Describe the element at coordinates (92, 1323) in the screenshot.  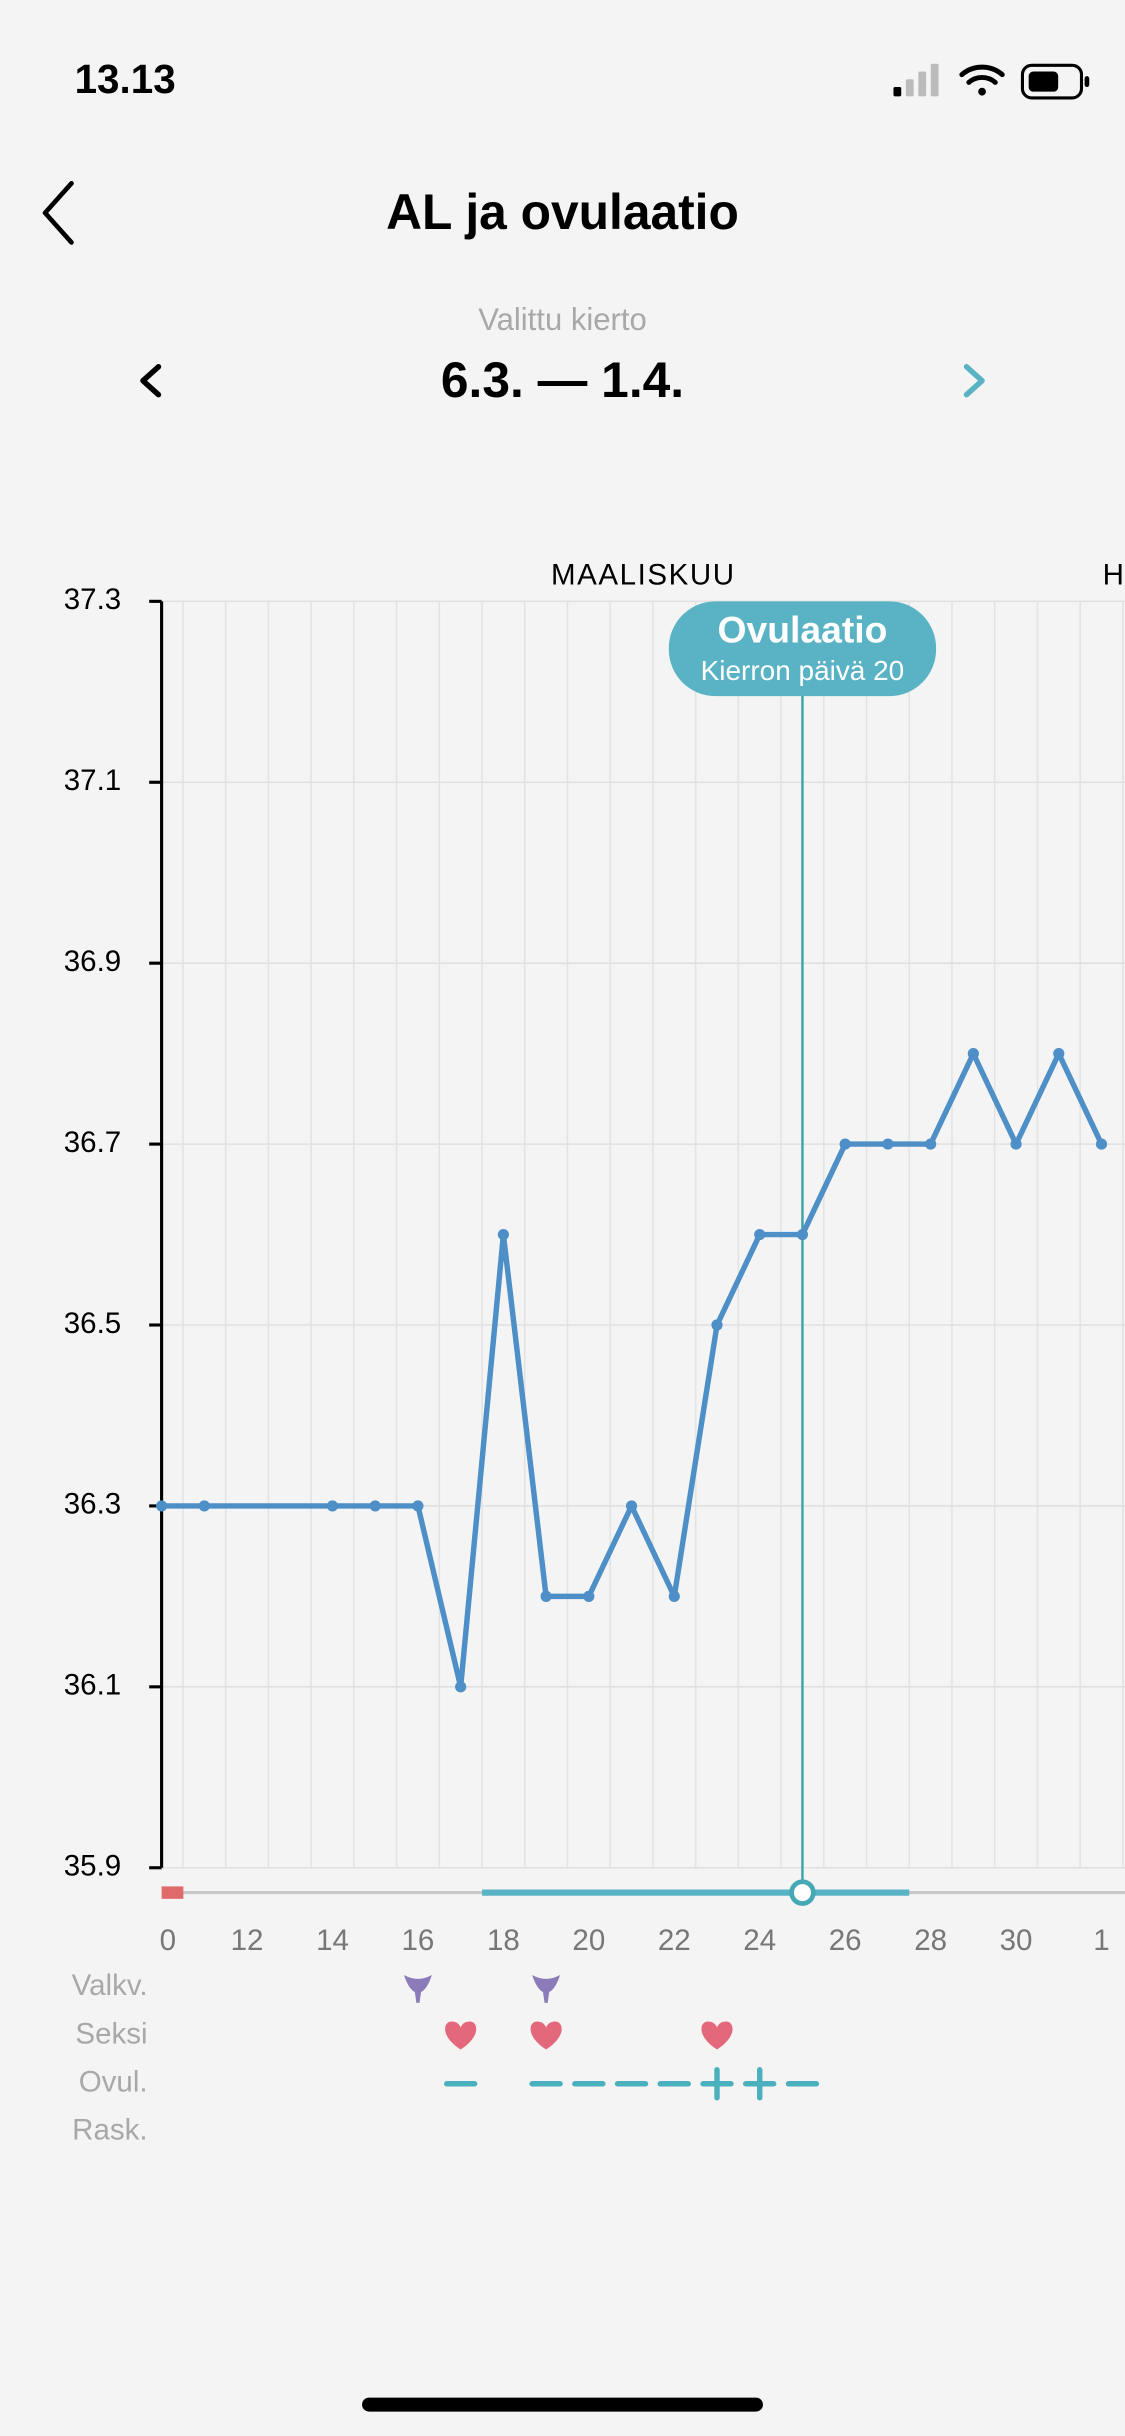
I see `y-tick-label: 36.5` at that location.